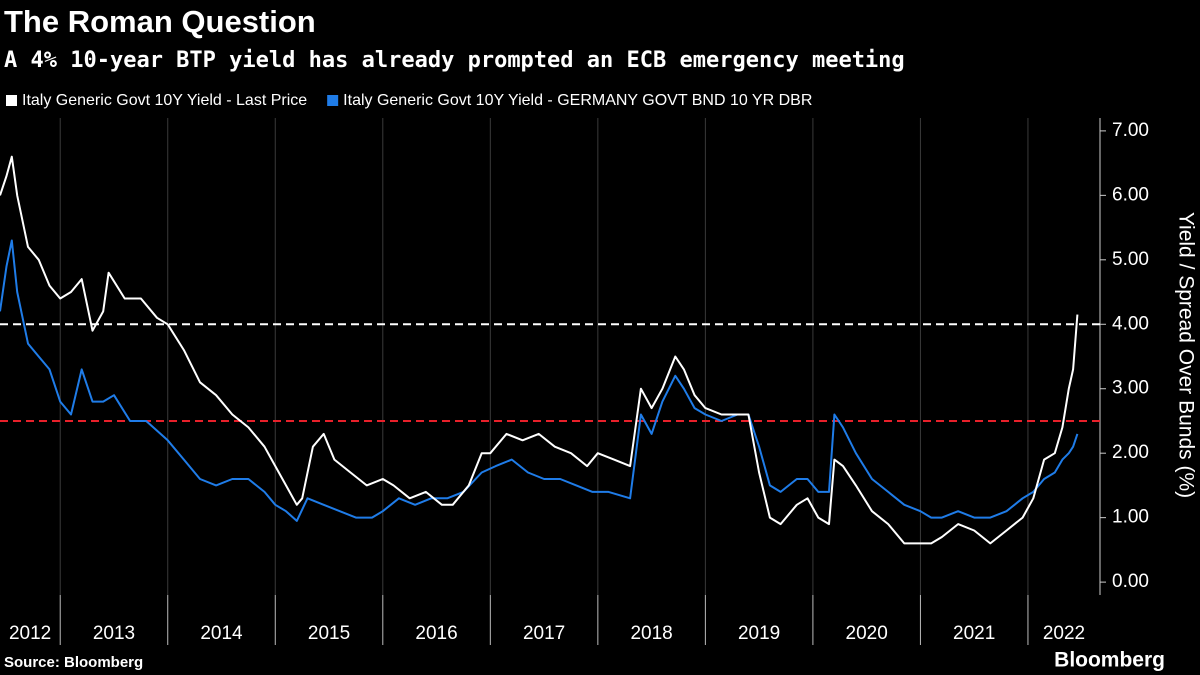  I want to click on x-tick-label: 2017, so click(544, 633).